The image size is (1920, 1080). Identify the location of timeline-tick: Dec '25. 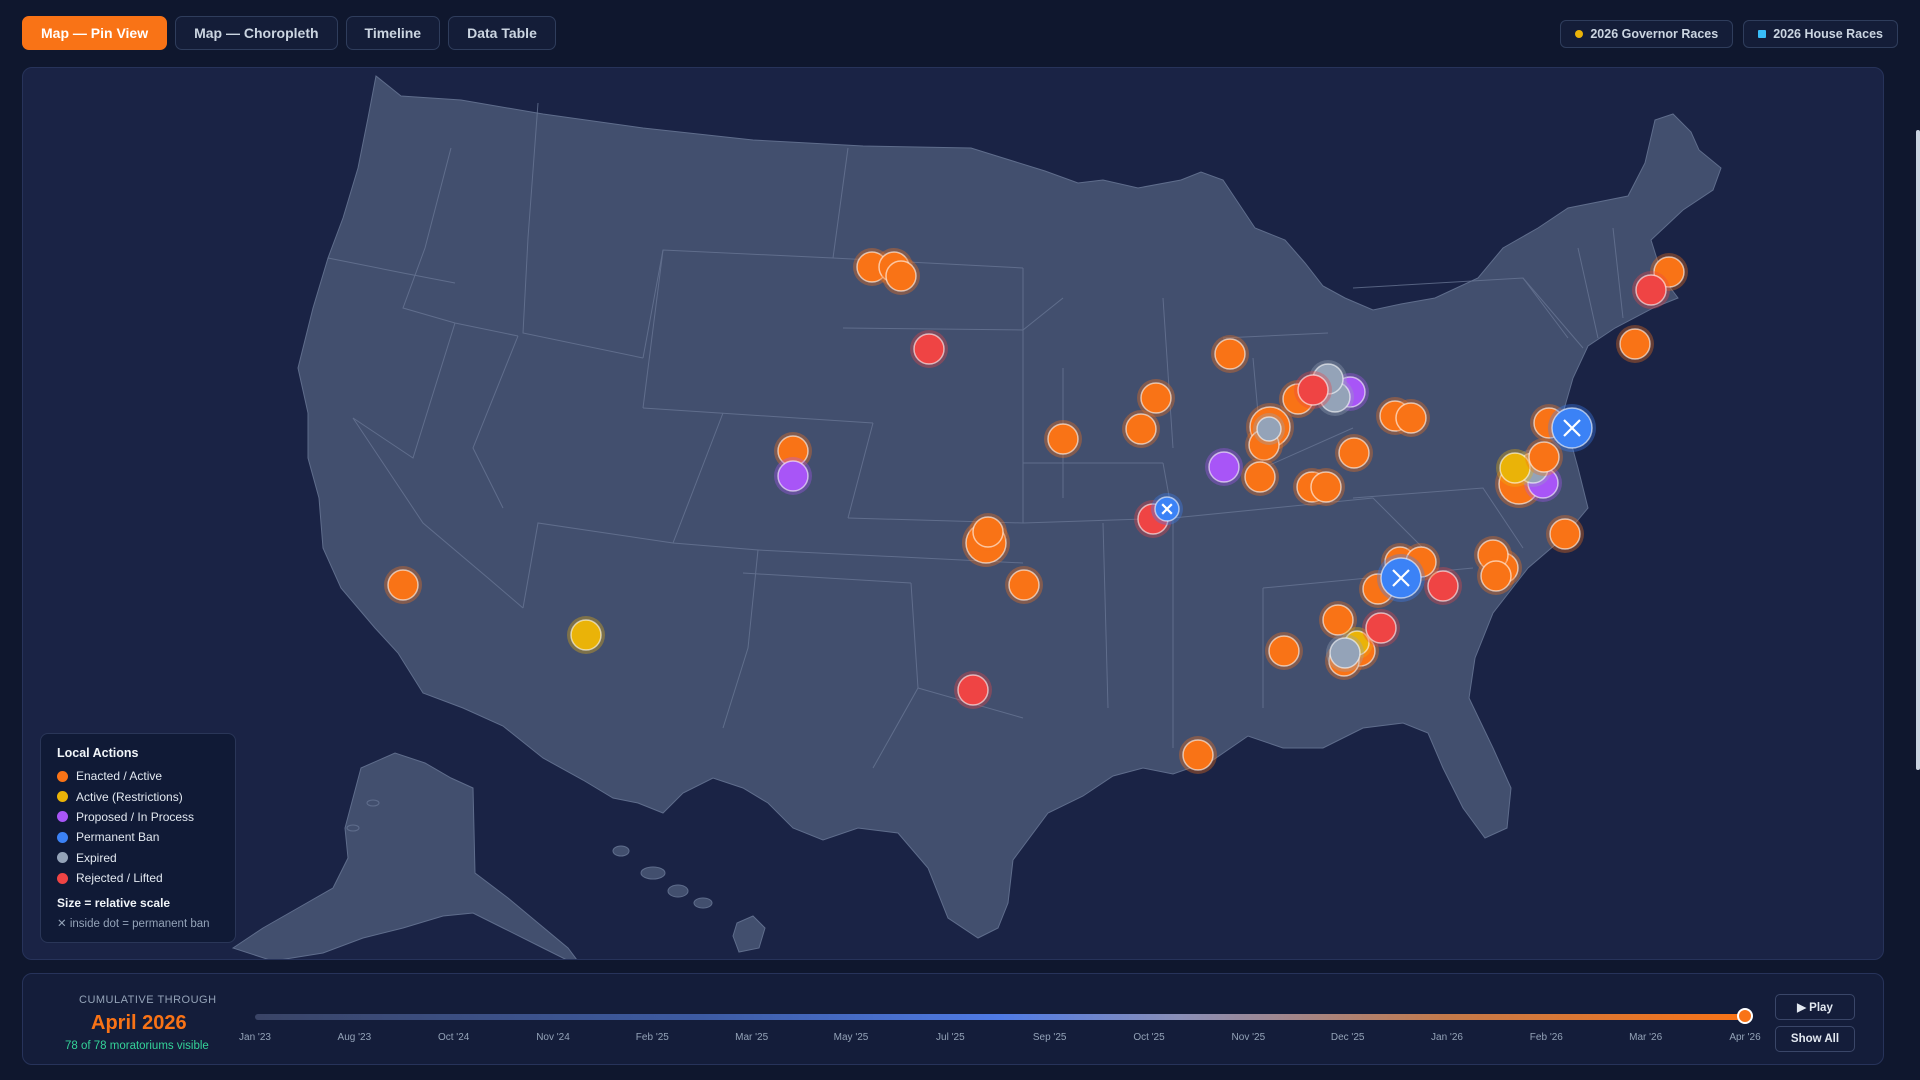
(1347, 1037).